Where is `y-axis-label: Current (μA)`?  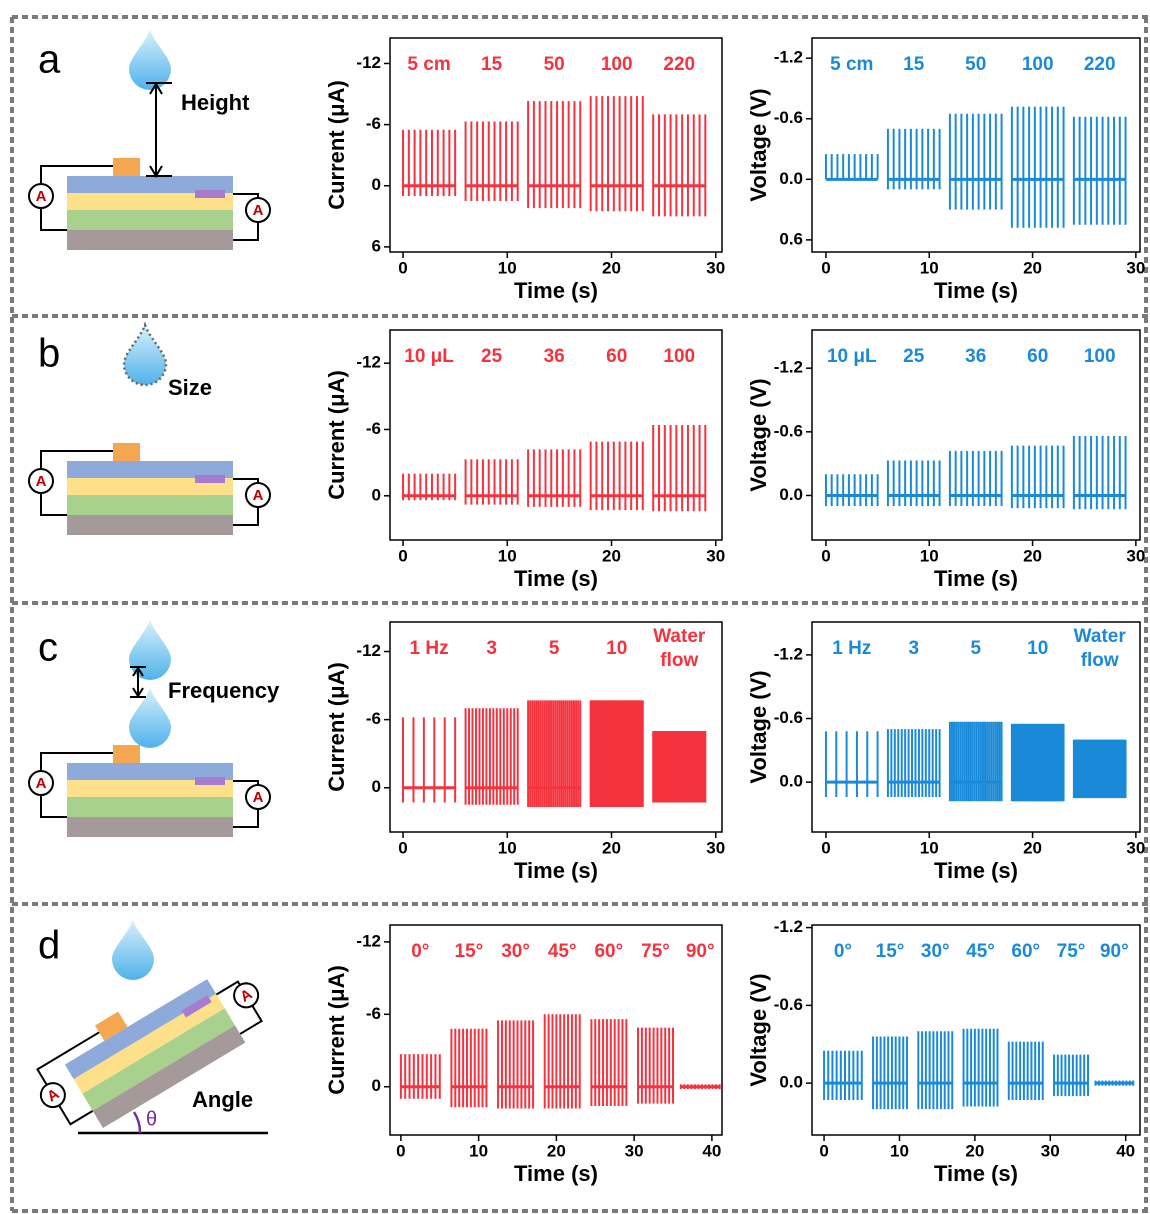
y-axis-label: Current (μA) is located at coordinates (336, 1030).